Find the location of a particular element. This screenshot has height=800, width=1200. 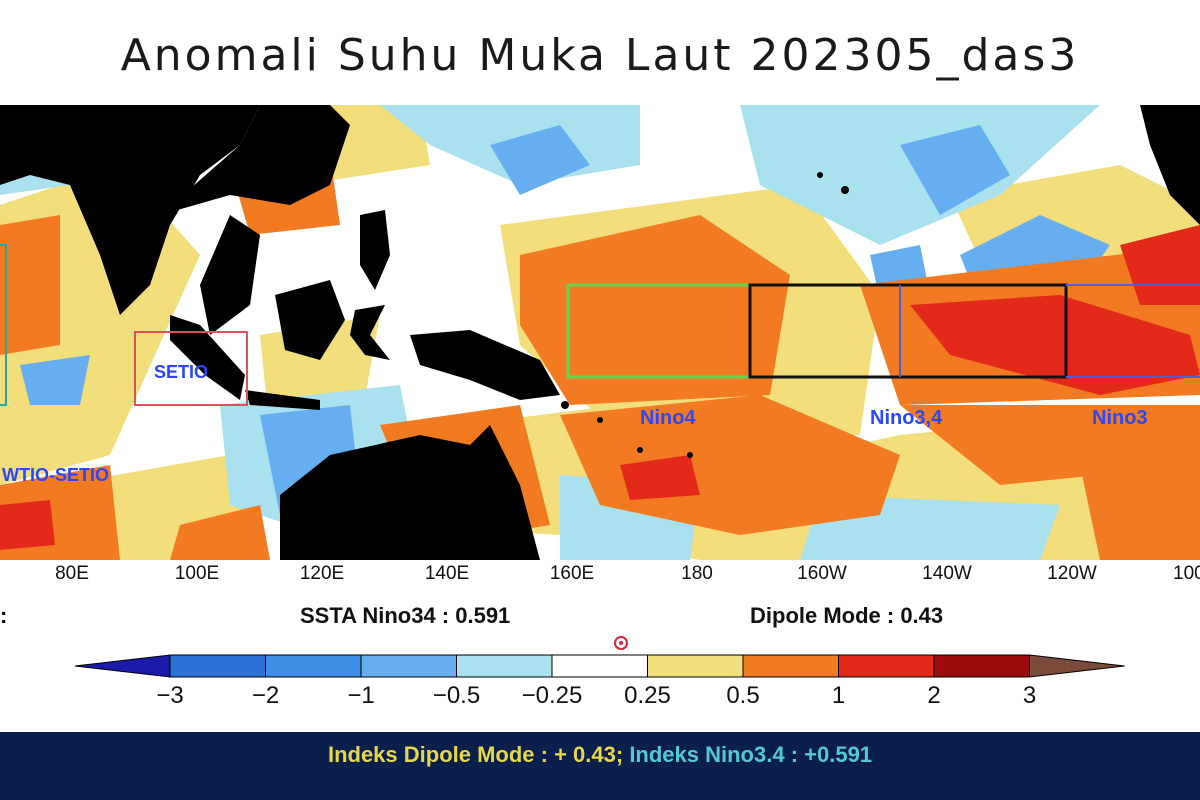

dipole-mode-readout: Dipole Mode : 0.43 is located at coordinates (847, 615).